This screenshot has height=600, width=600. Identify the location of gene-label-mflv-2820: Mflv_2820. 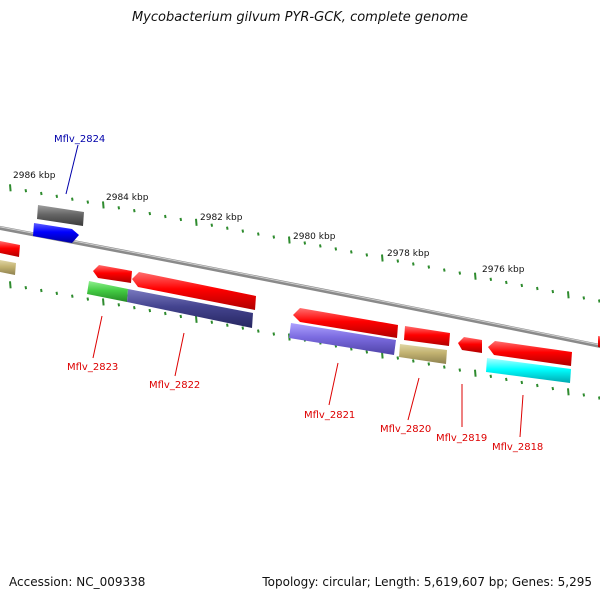
(405, 429).